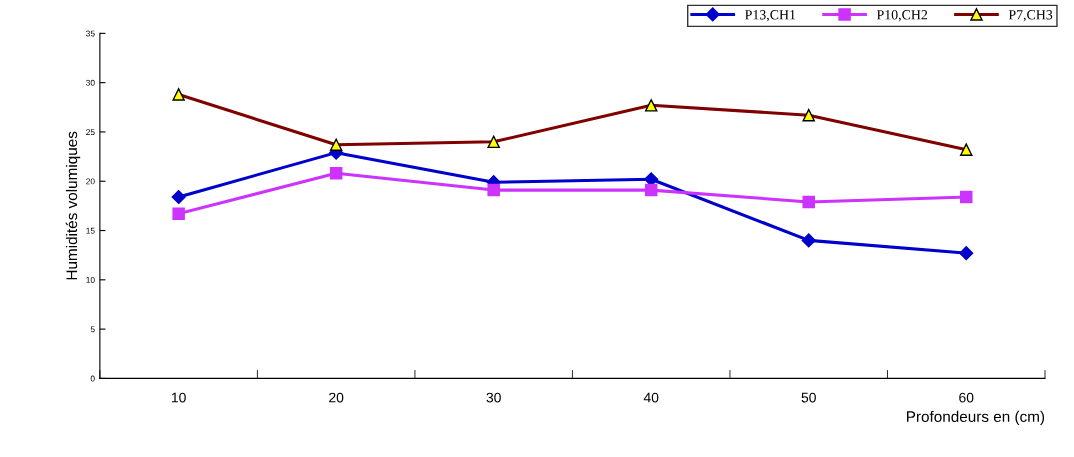 The image size is (1074, 457). What do you see at coordinates (90, 132) in the screenshot?
I see `y-tick-label: 25` at bounding box center [90, 132].